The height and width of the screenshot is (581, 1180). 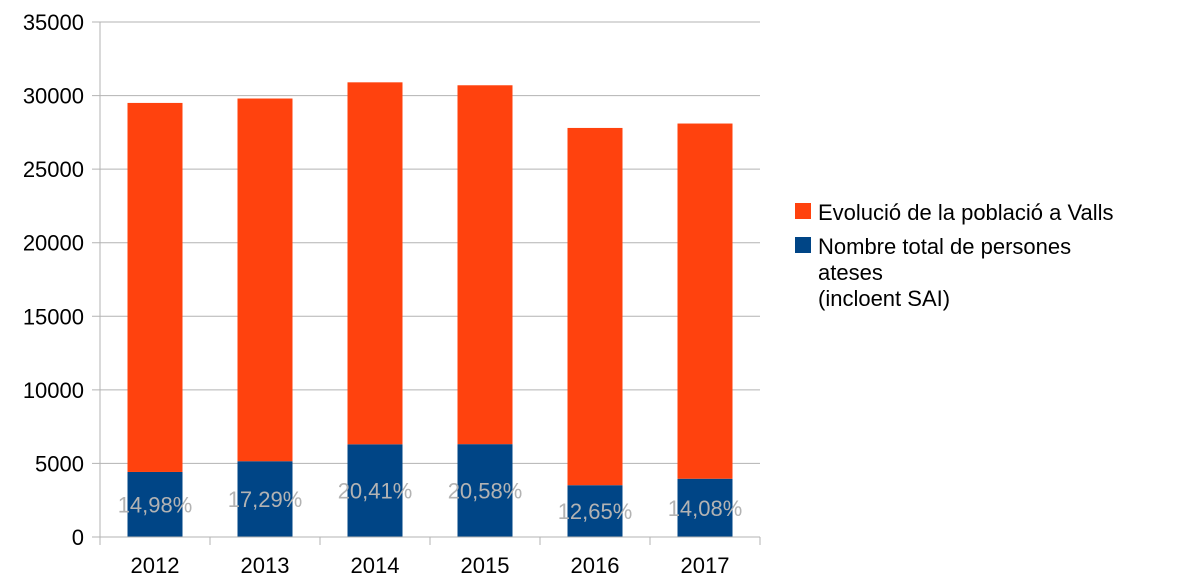 What do you see at coordinates (944, 246) in the screenshot?
I see `legend-label: Nombre total de persones` at bounding box center [944, 246].